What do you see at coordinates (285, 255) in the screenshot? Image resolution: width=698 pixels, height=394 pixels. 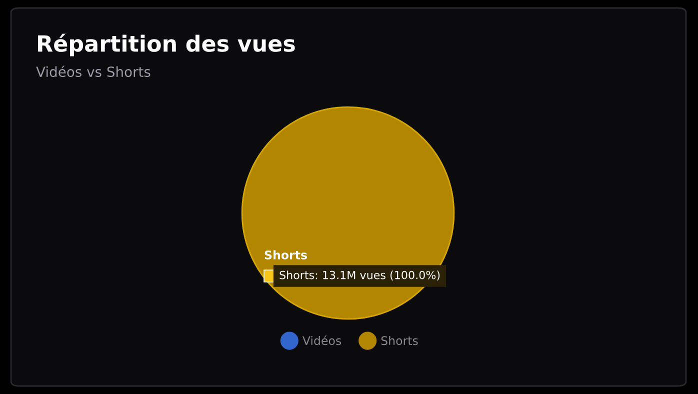 I see `text: Shorts` at bounding box center [285, 255].